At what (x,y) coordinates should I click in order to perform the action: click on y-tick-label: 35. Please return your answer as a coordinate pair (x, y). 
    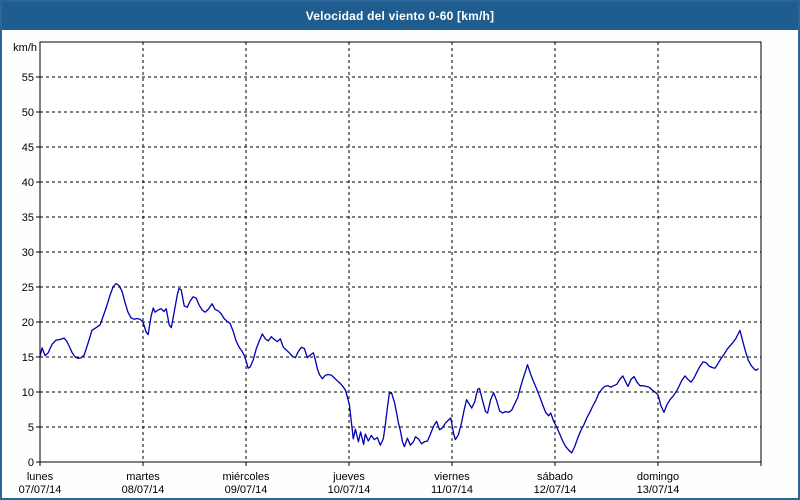
    Looking at the image, I should click on (28, 218).